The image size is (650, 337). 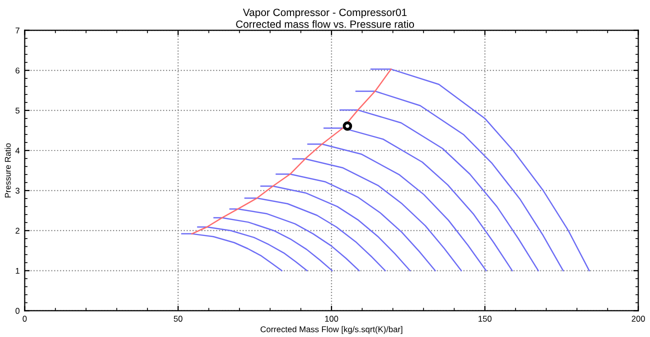 What do you see at coordinates (17, 151) in the screenshot?
I see `y-tick-label: 4` at bounding box center [17, 151].